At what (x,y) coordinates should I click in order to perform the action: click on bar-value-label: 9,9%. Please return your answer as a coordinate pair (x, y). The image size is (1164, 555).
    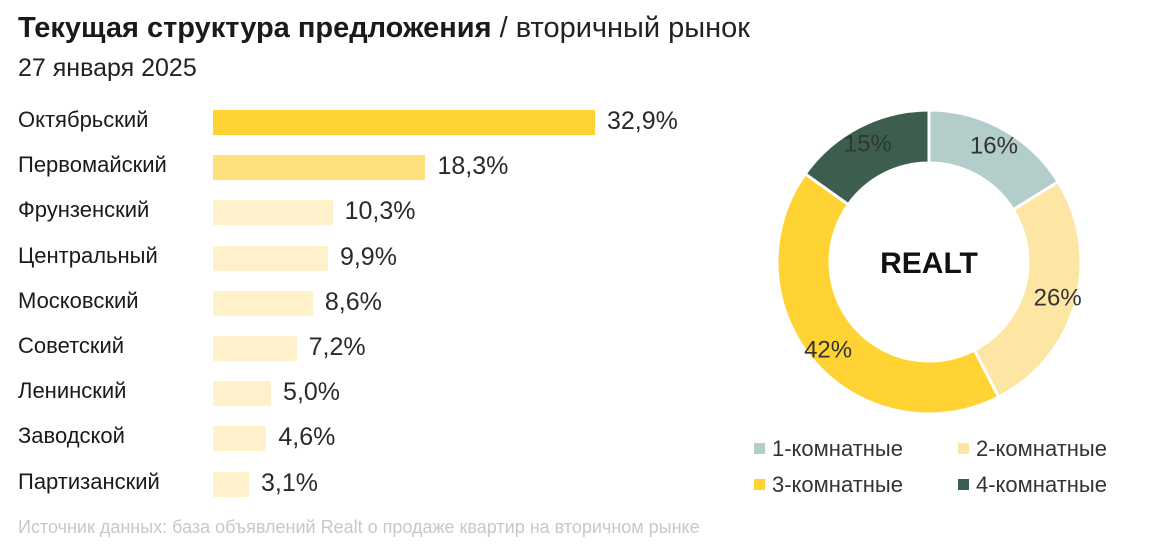
    Looking at the image, I should click on (368, 256).